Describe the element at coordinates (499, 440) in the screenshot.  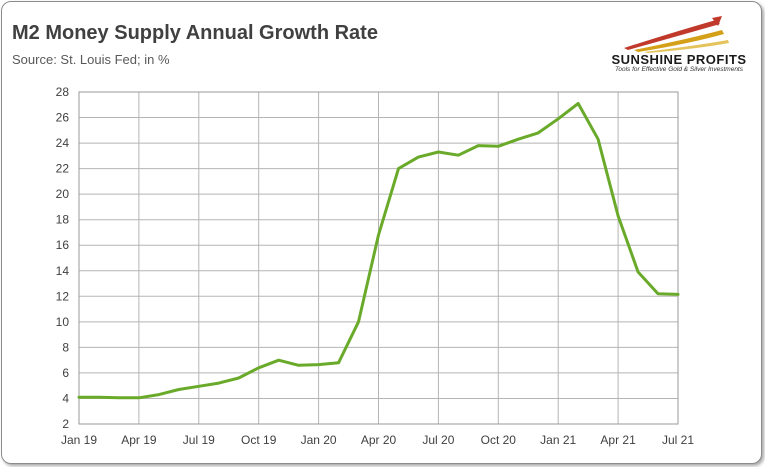
I see `x-tick-label: Oct 20` at that location.